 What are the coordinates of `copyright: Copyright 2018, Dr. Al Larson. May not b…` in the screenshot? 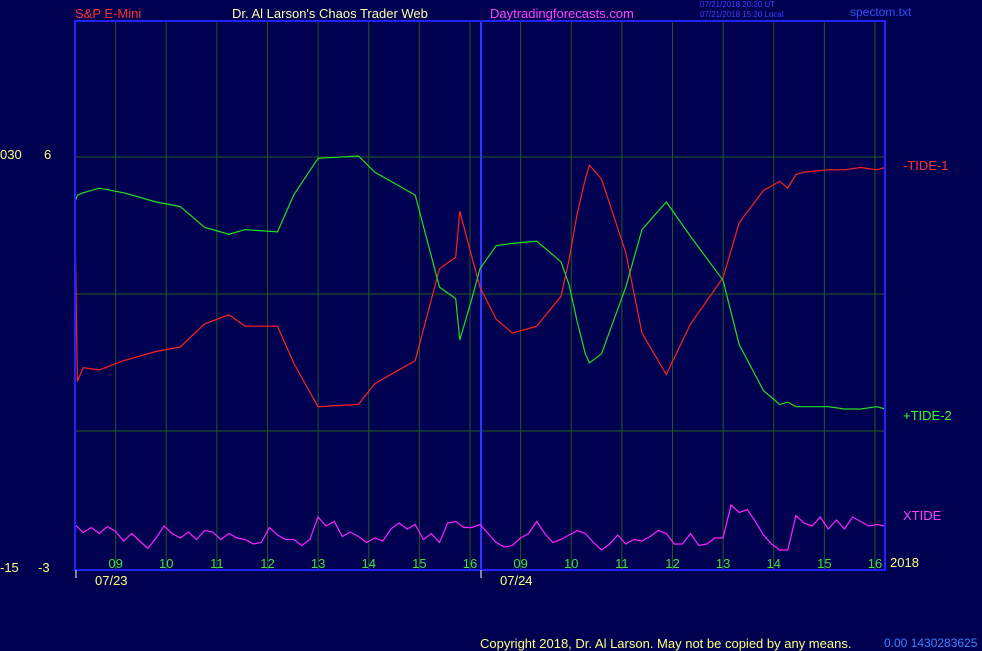 It's located at (666, 643).